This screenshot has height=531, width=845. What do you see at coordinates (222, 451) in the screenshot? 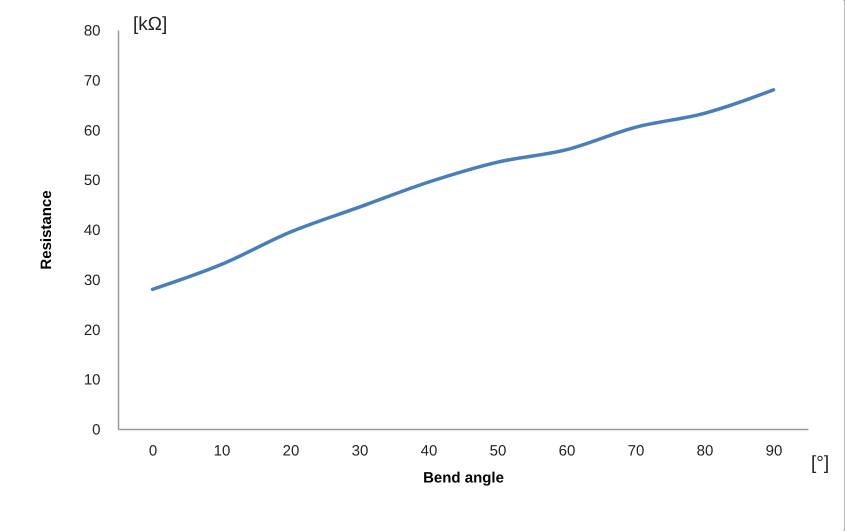
I see `x-tick-label: 10` at bounding box center [222, 451].